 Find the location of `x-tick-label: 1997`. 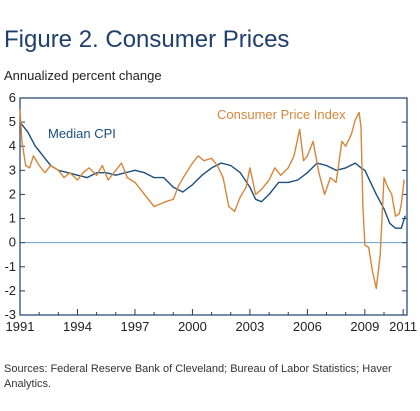

x-tick-label: 1997 is located at coordinates (134, 326).